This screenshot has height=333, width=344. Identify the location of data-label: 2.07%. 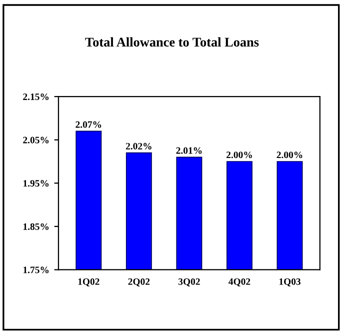
(89, 124).